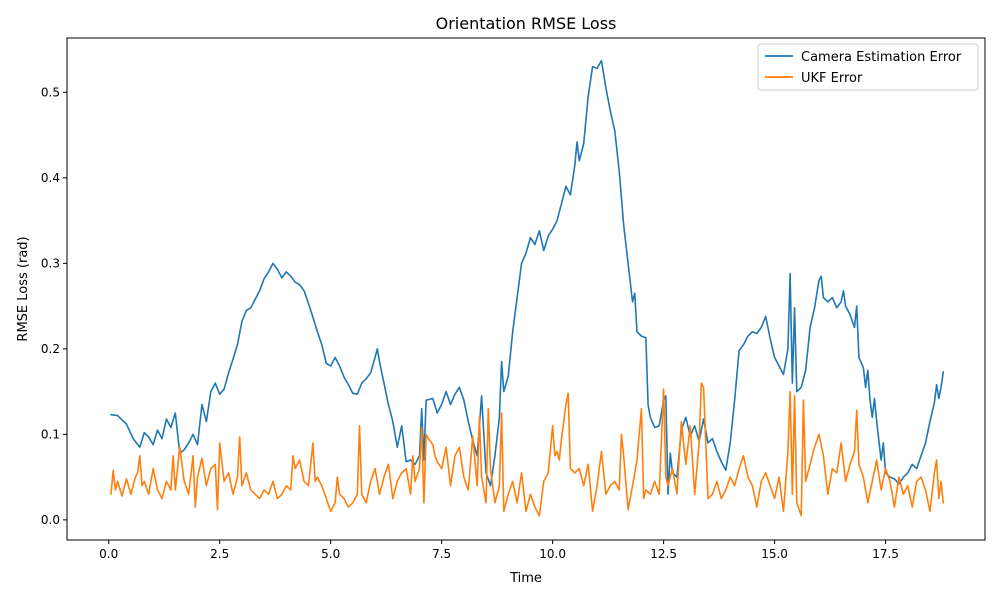  Describe the element at coordinates (108, 554) in the screenshot. I see `x-tick-label: 0.0` at that location.